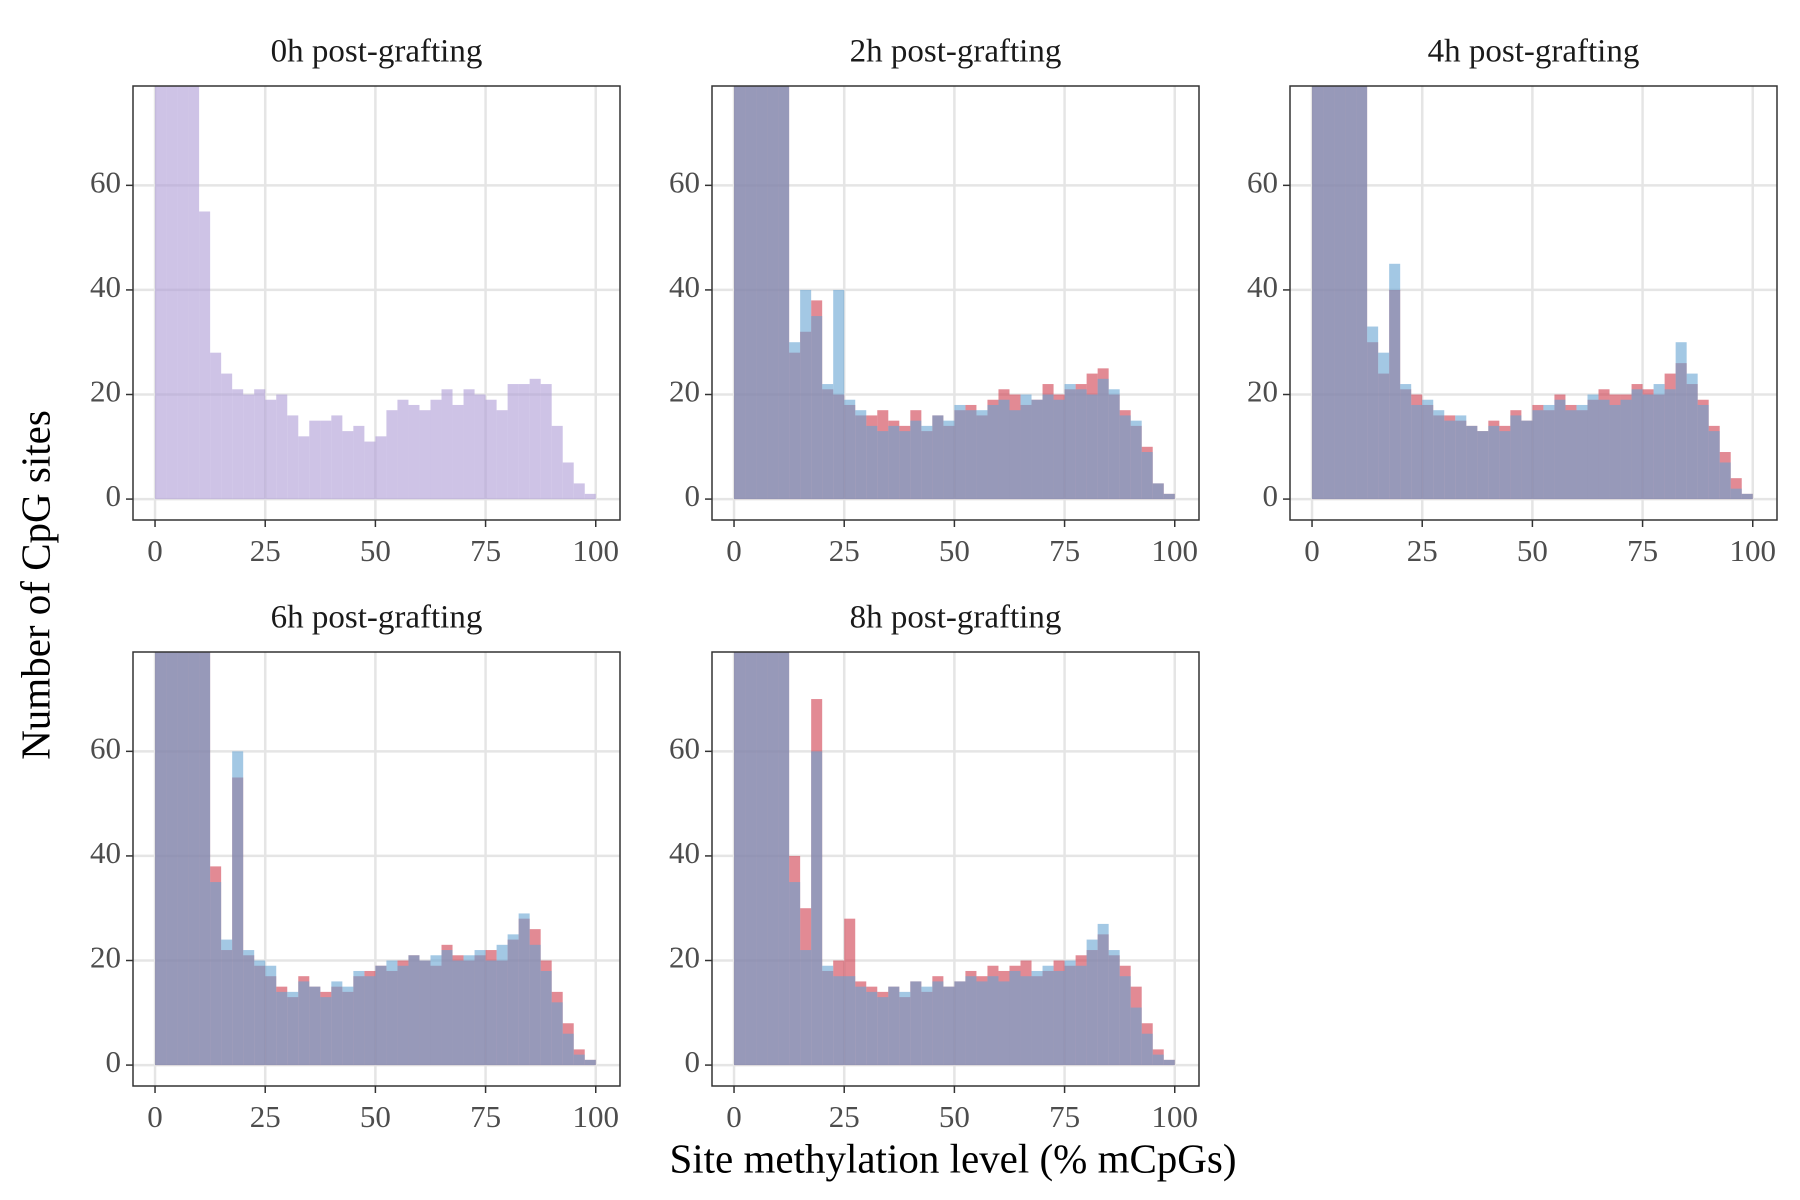 Image resolution: width=1800 pixels, height=1200 pixels. I want to click on panel: 6h post-grafting 0 20 40 60 0 25 50 75 100, so click(355, 867).